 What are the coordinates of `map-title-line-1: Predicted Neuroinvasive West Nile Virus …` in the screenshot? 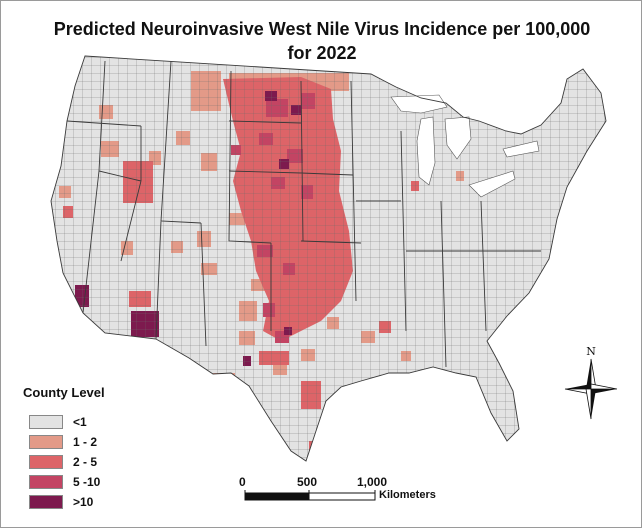 It's located at (322, 29).